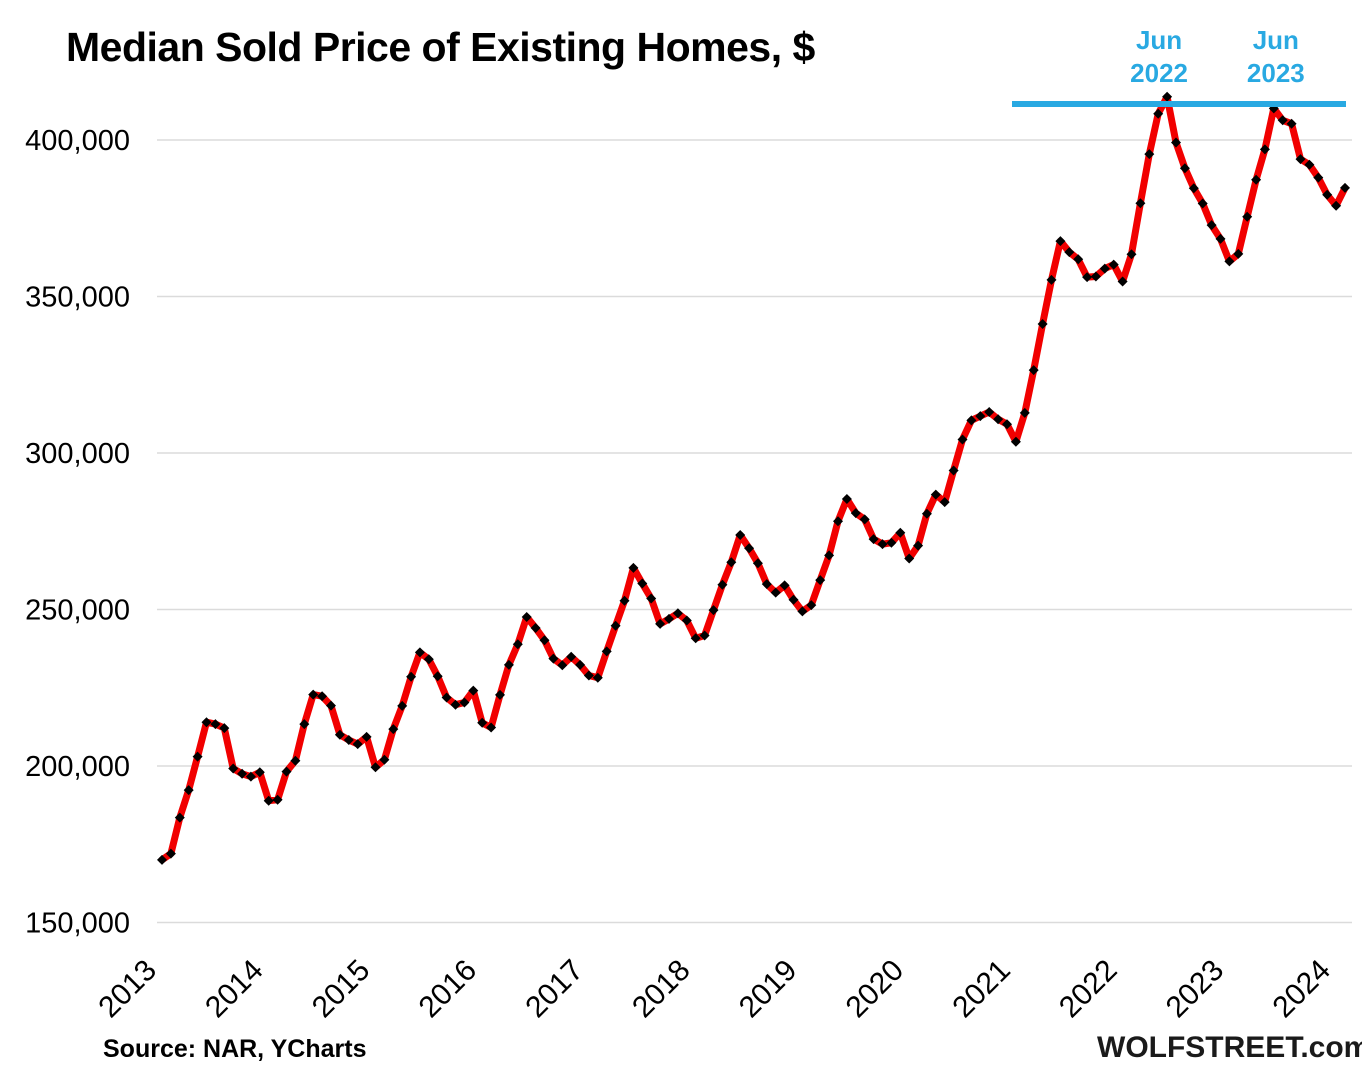 The height and width of the screenshot is (1081, 1362). I want to click on wolfstreet-watermark: WOLFSTREET.com, so click(1229, 1047).